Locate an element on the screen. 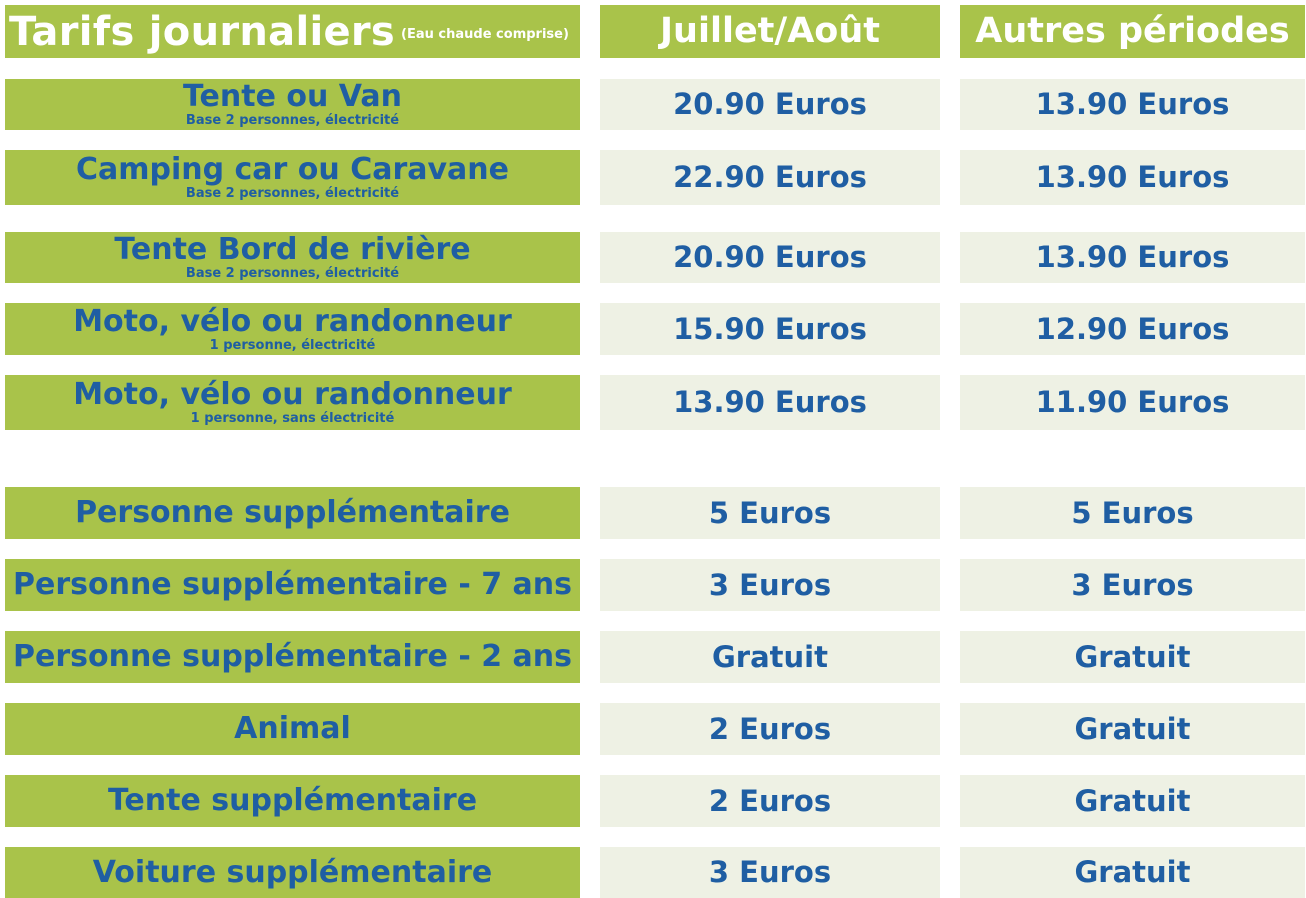 The height and width of the screenshot is (898, 1306). price-other: 5 Euros is located at coordinates (1132, 513).